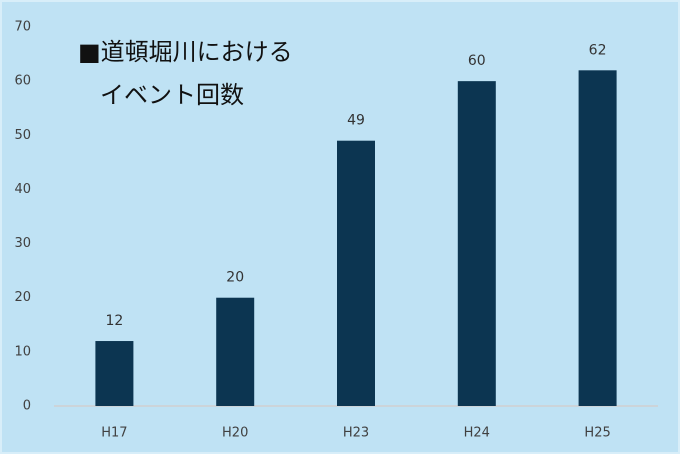 The width and height of the screenshot is (680, 454). I want to click on data-label: 62, so click(598, 50).